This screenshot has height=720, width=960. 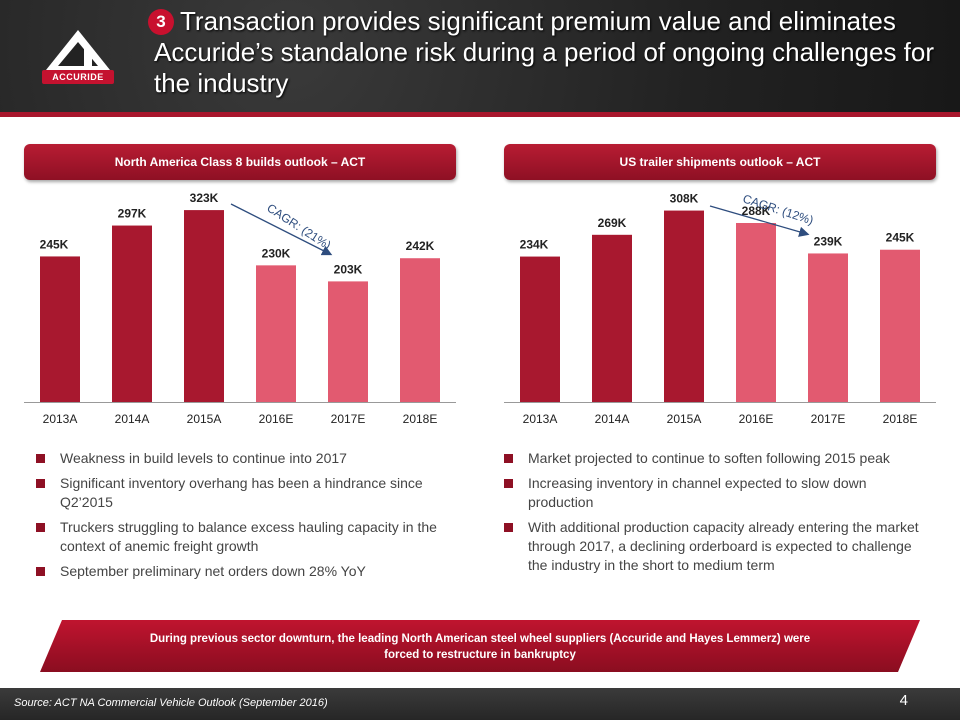 I want to click on value-label-2018E: 245K, so click(x=900, y=238).